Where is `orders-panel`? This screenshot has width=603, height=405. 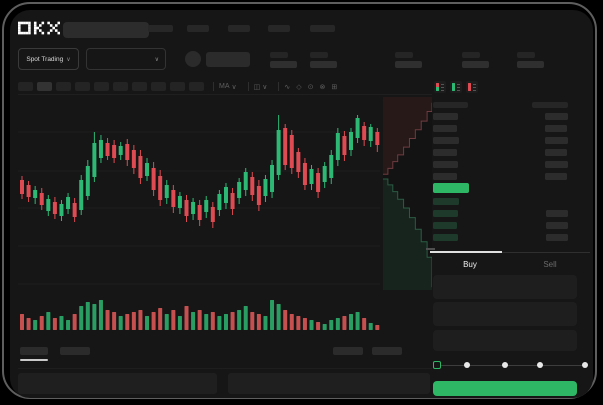
orders-panel is located at coordinates (117, 383).